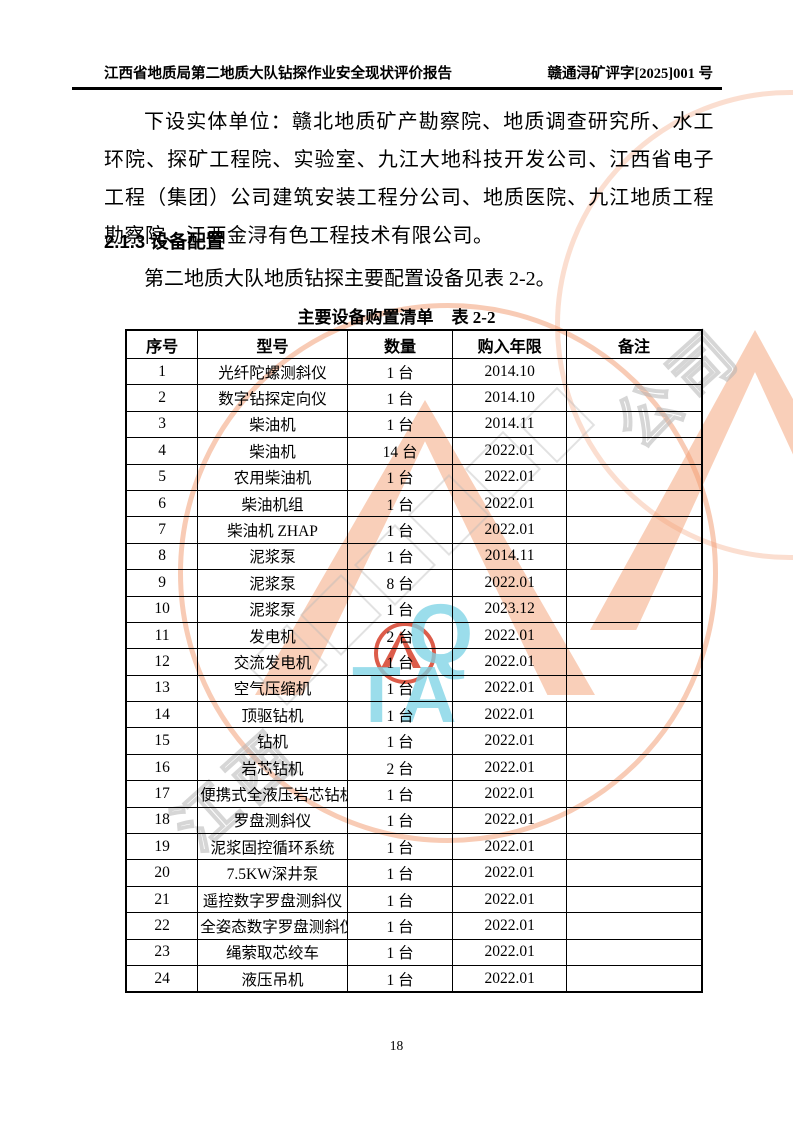 The image size is (793, 1122). What do you see at coordinates (473, 317) in the screenshot?
I see `table-title-tag: 表 2-2` at bounding box center [473, 317].